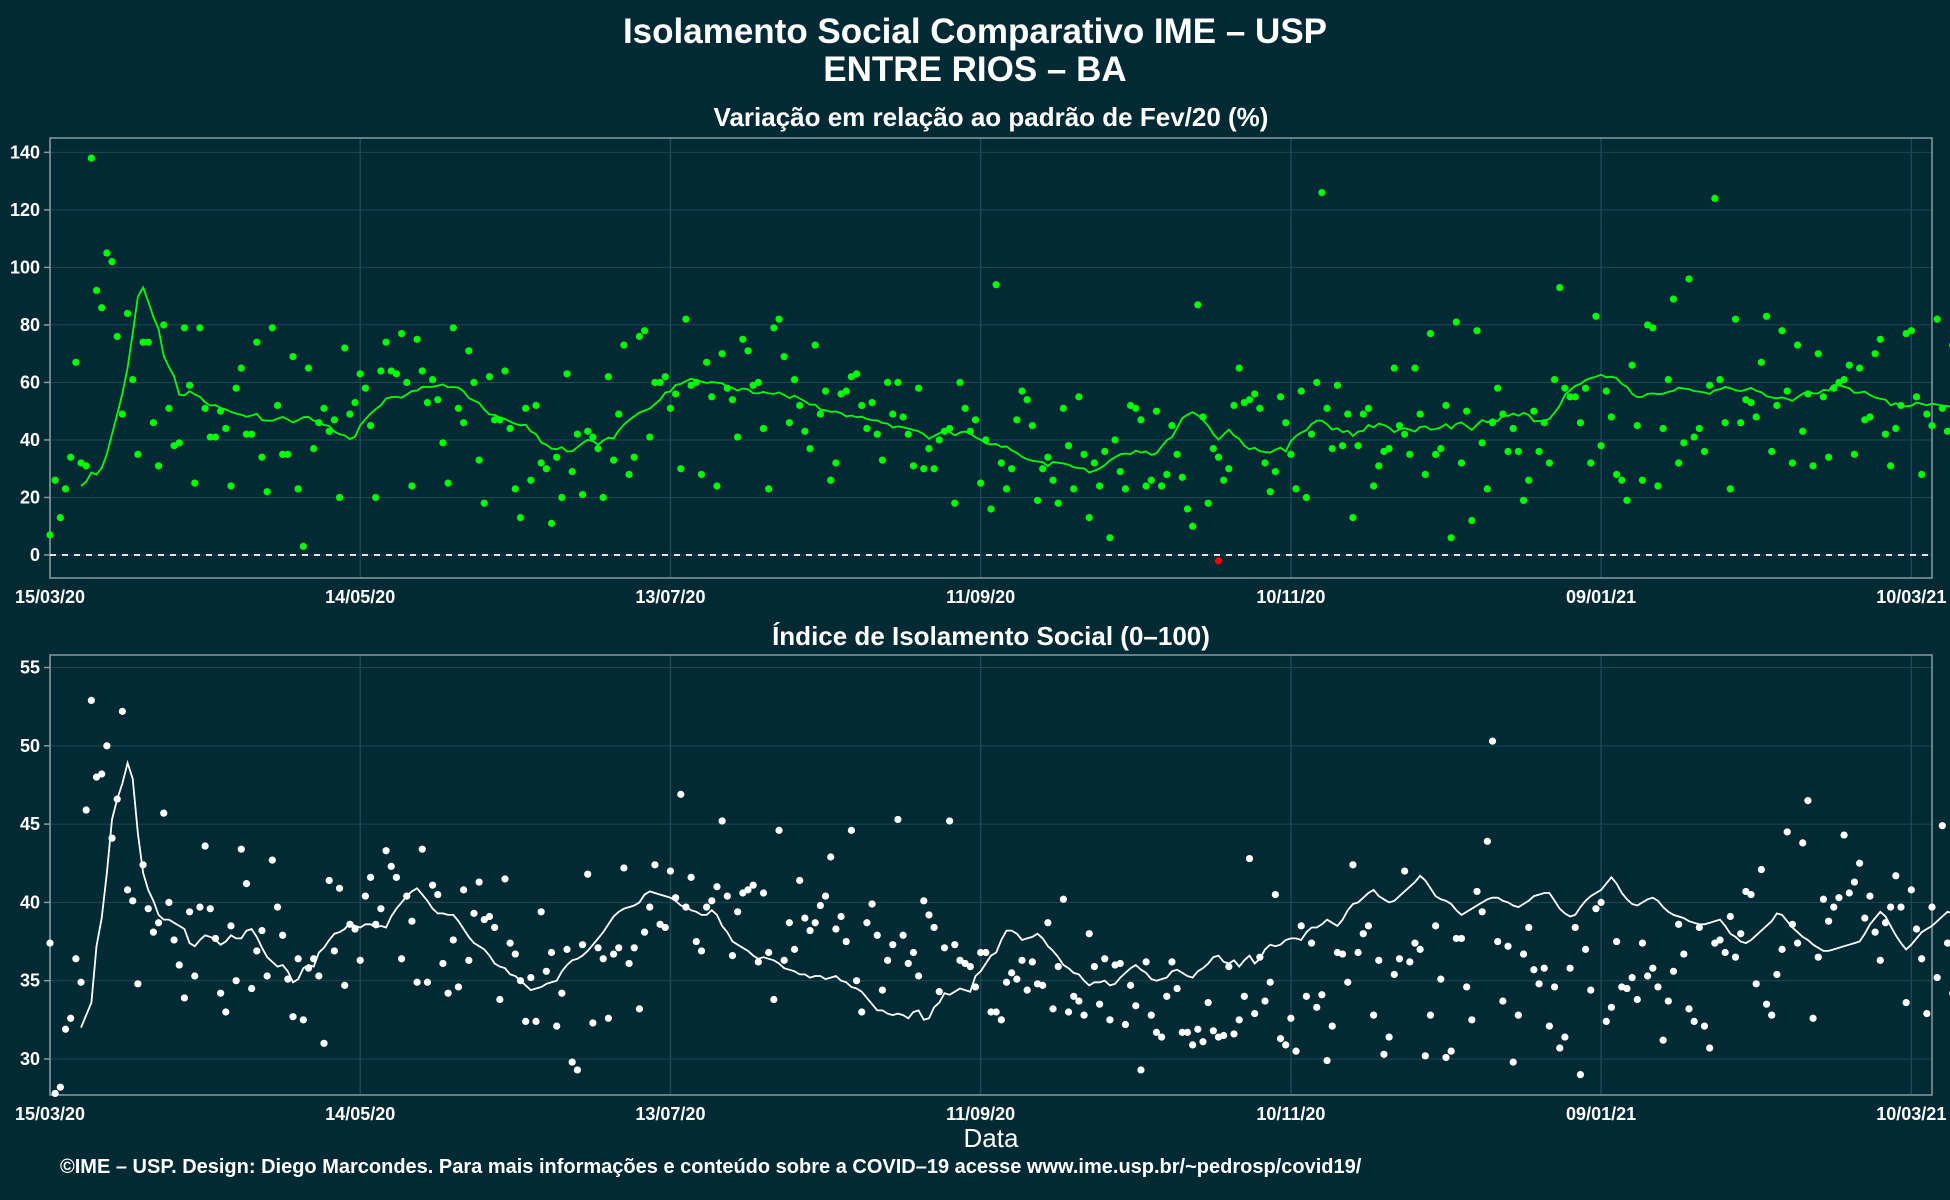  Describe the element at coordinates (991, 1138) in the screenshot. I see `x-axis-label: Data` at that location.